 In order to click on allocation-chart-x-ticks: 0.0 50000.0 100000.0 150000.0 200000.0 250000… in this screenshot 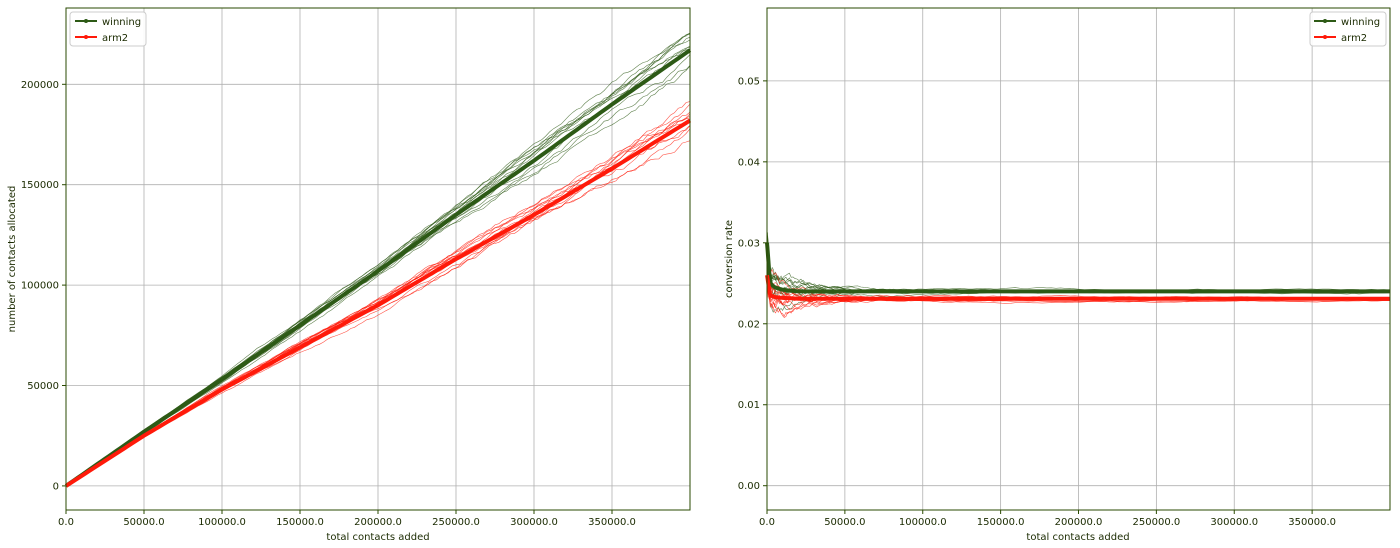, I will do `click(347, 519)`.